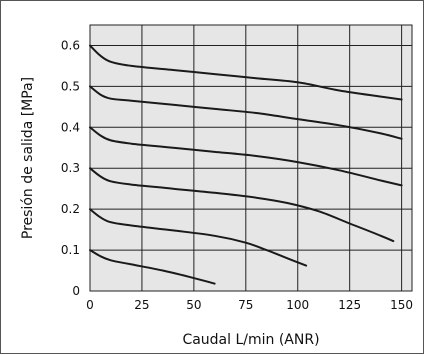 Image resolution: width=424 pixels, height=355 pixels. What do you see at coordinates (297, 305) in the screenshot?
I see `x-tick-label: 100` at bounding box center [297, 305].